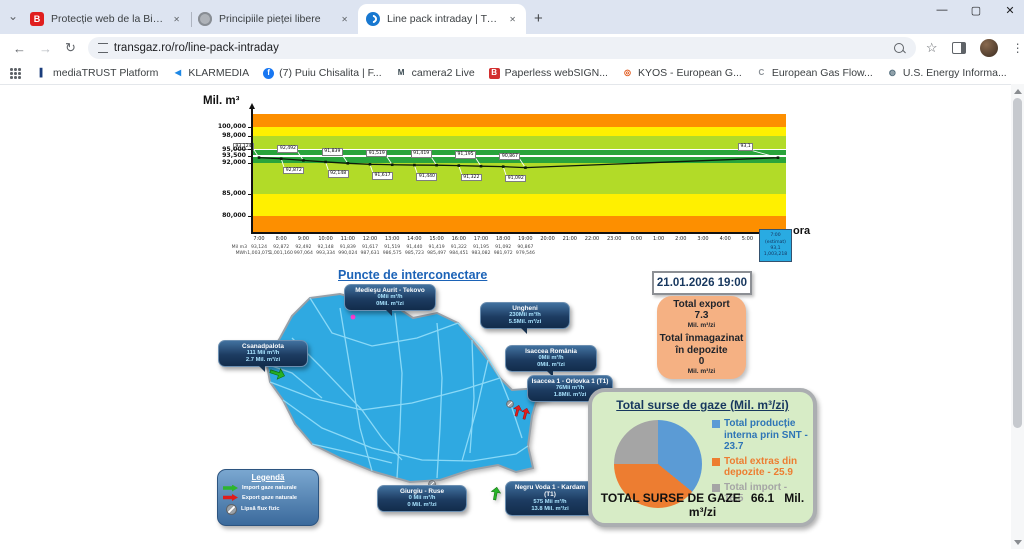 The height and width of the screenshot is (549, 1024). I want to click on total-export-unit: Mil. m³/zi, so click(701, 325).